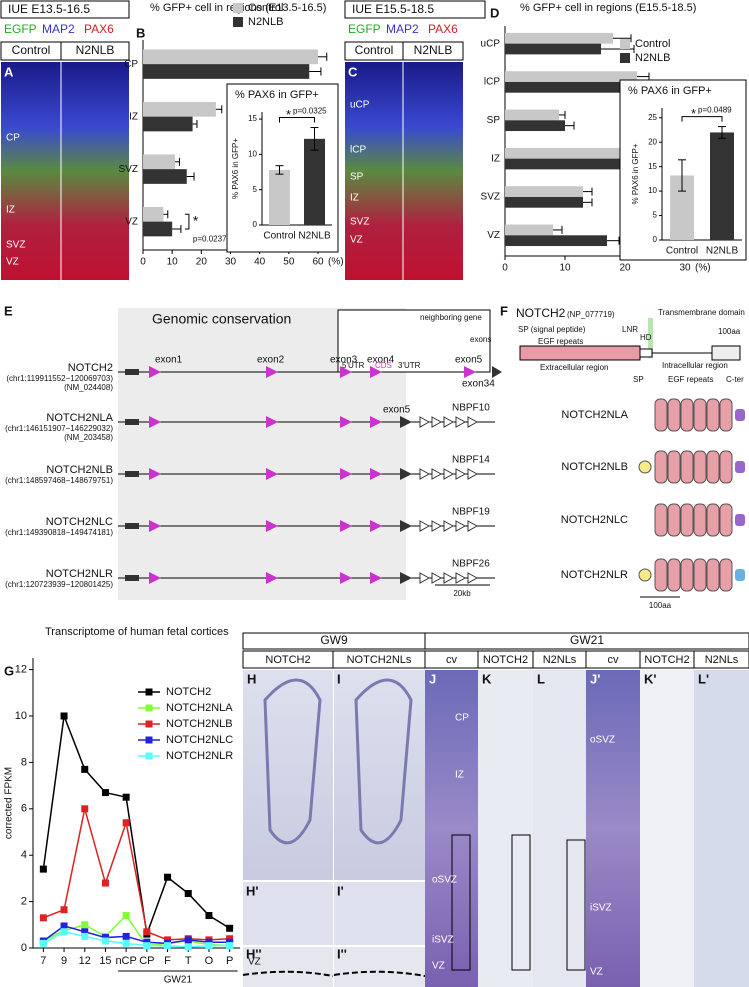 This screenshot has width=749, height=987. I want to click on gene-coords: (chr1:119911552−120069703), so click(59, 378).